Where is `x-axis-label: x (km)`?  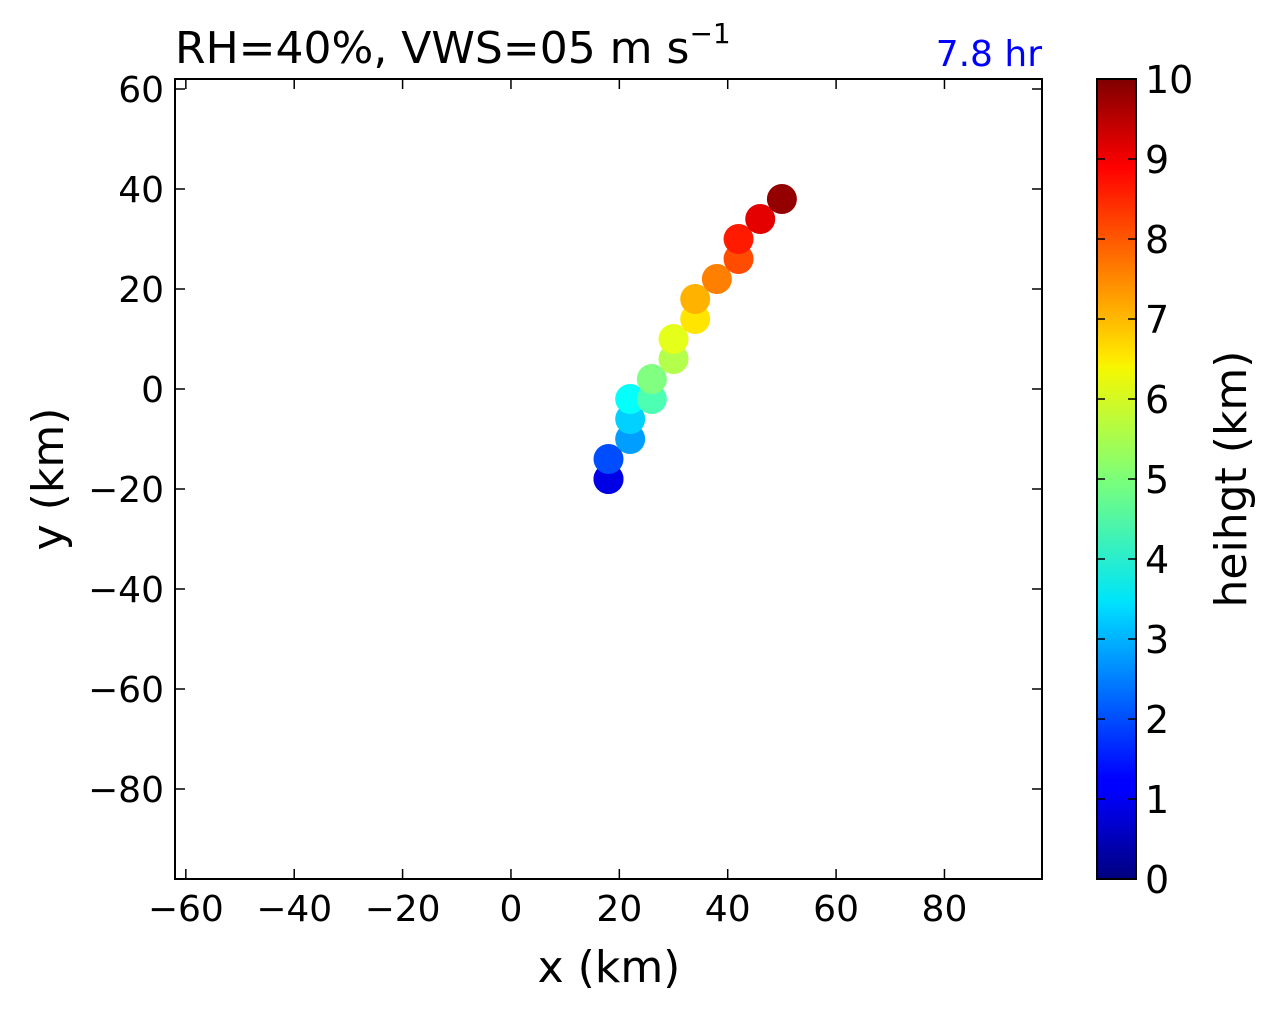
x-axis-label: x (km) is located at coordinates (609, 967).